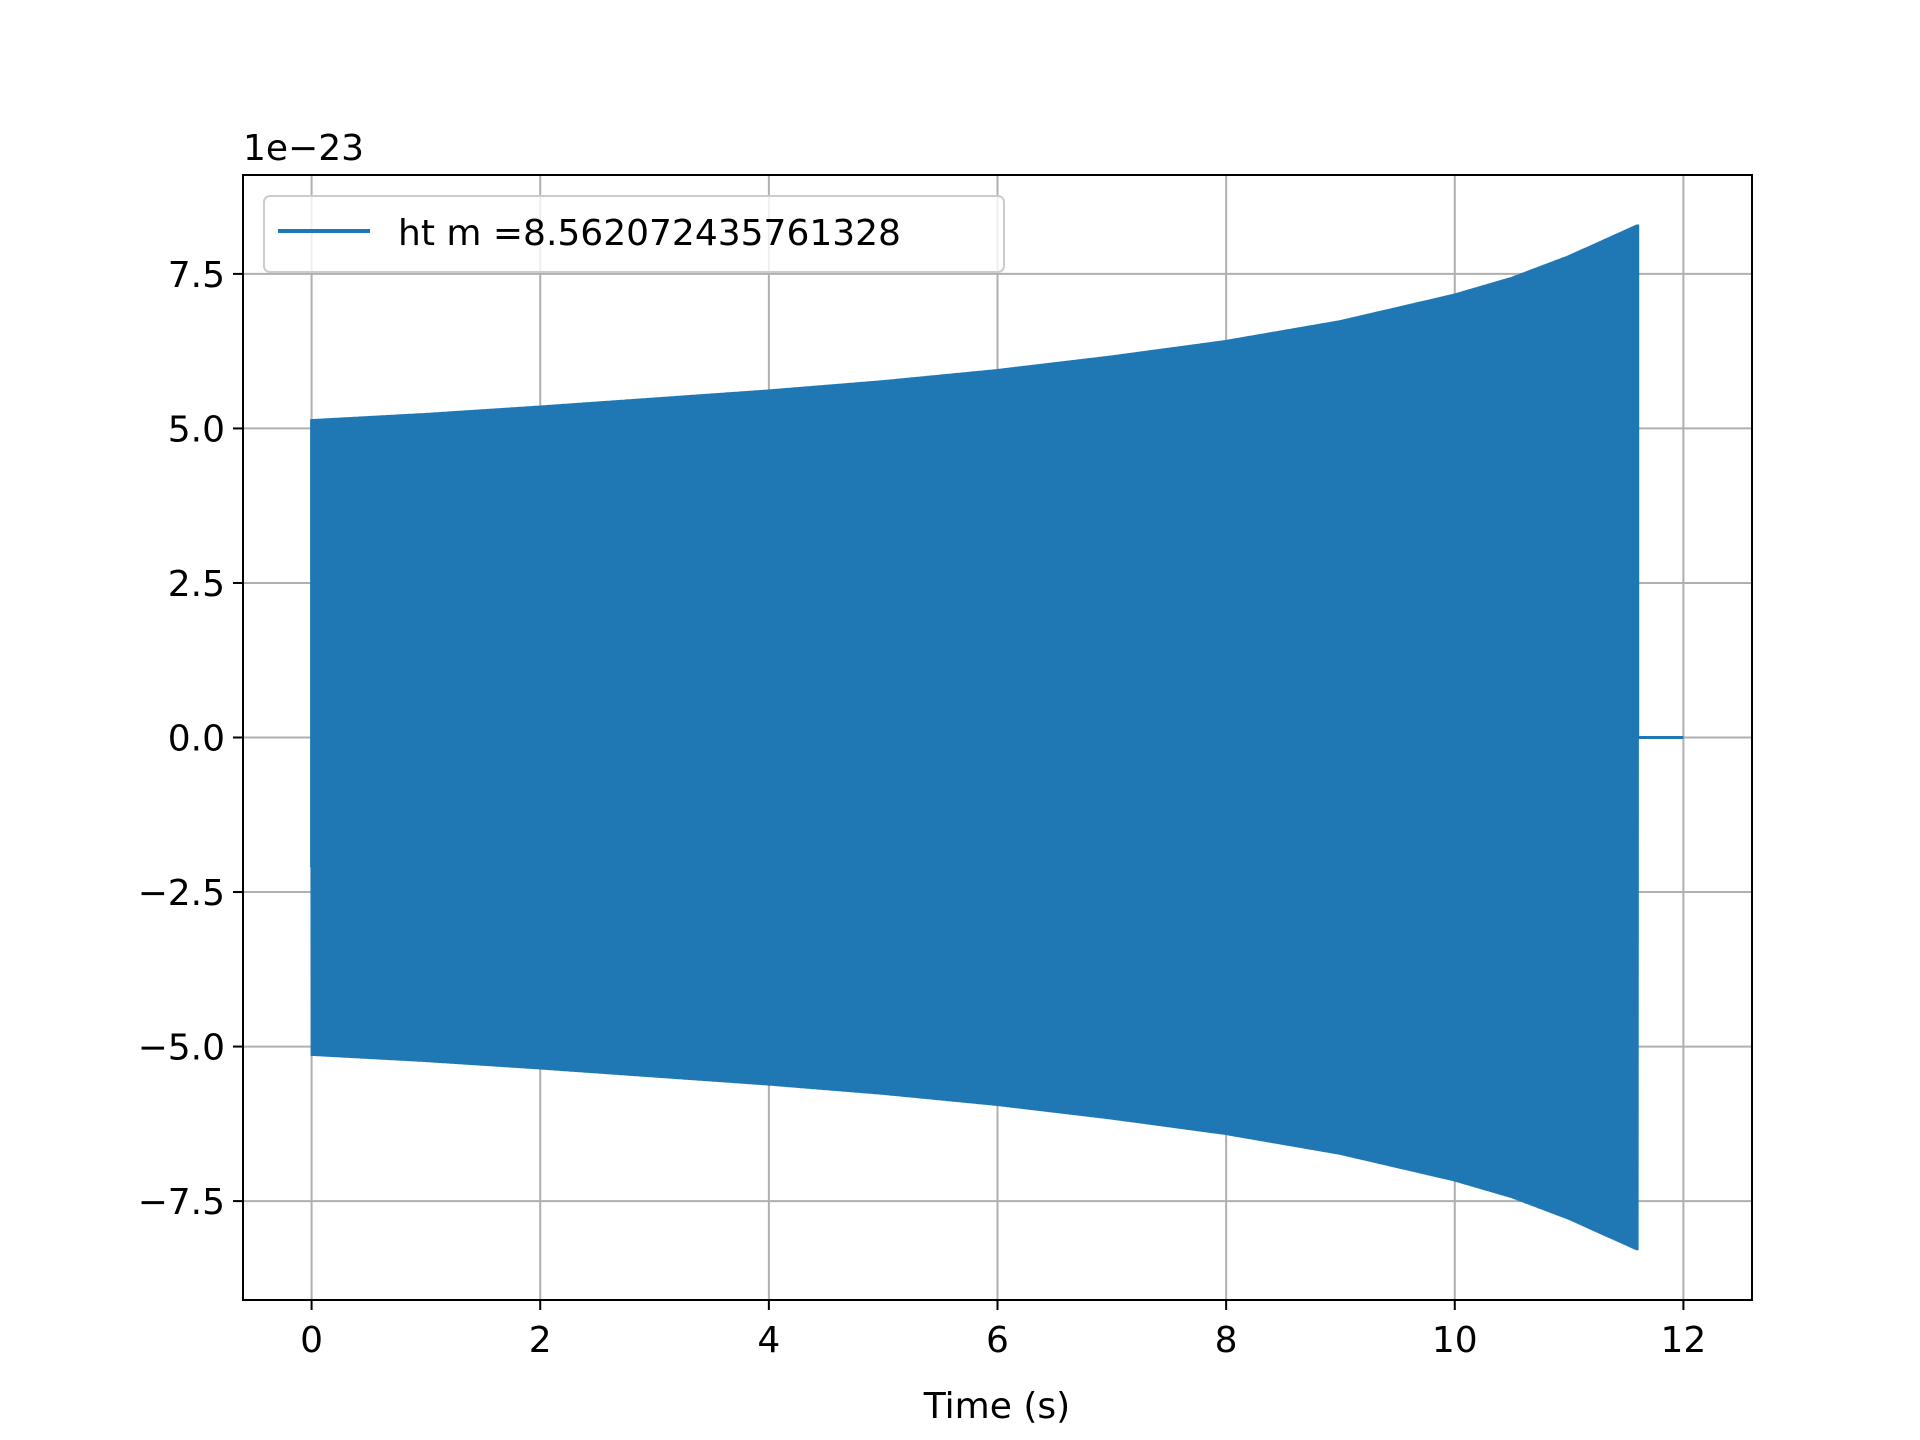  I want to click on x-tick-label: 2, so click(540, 1340).